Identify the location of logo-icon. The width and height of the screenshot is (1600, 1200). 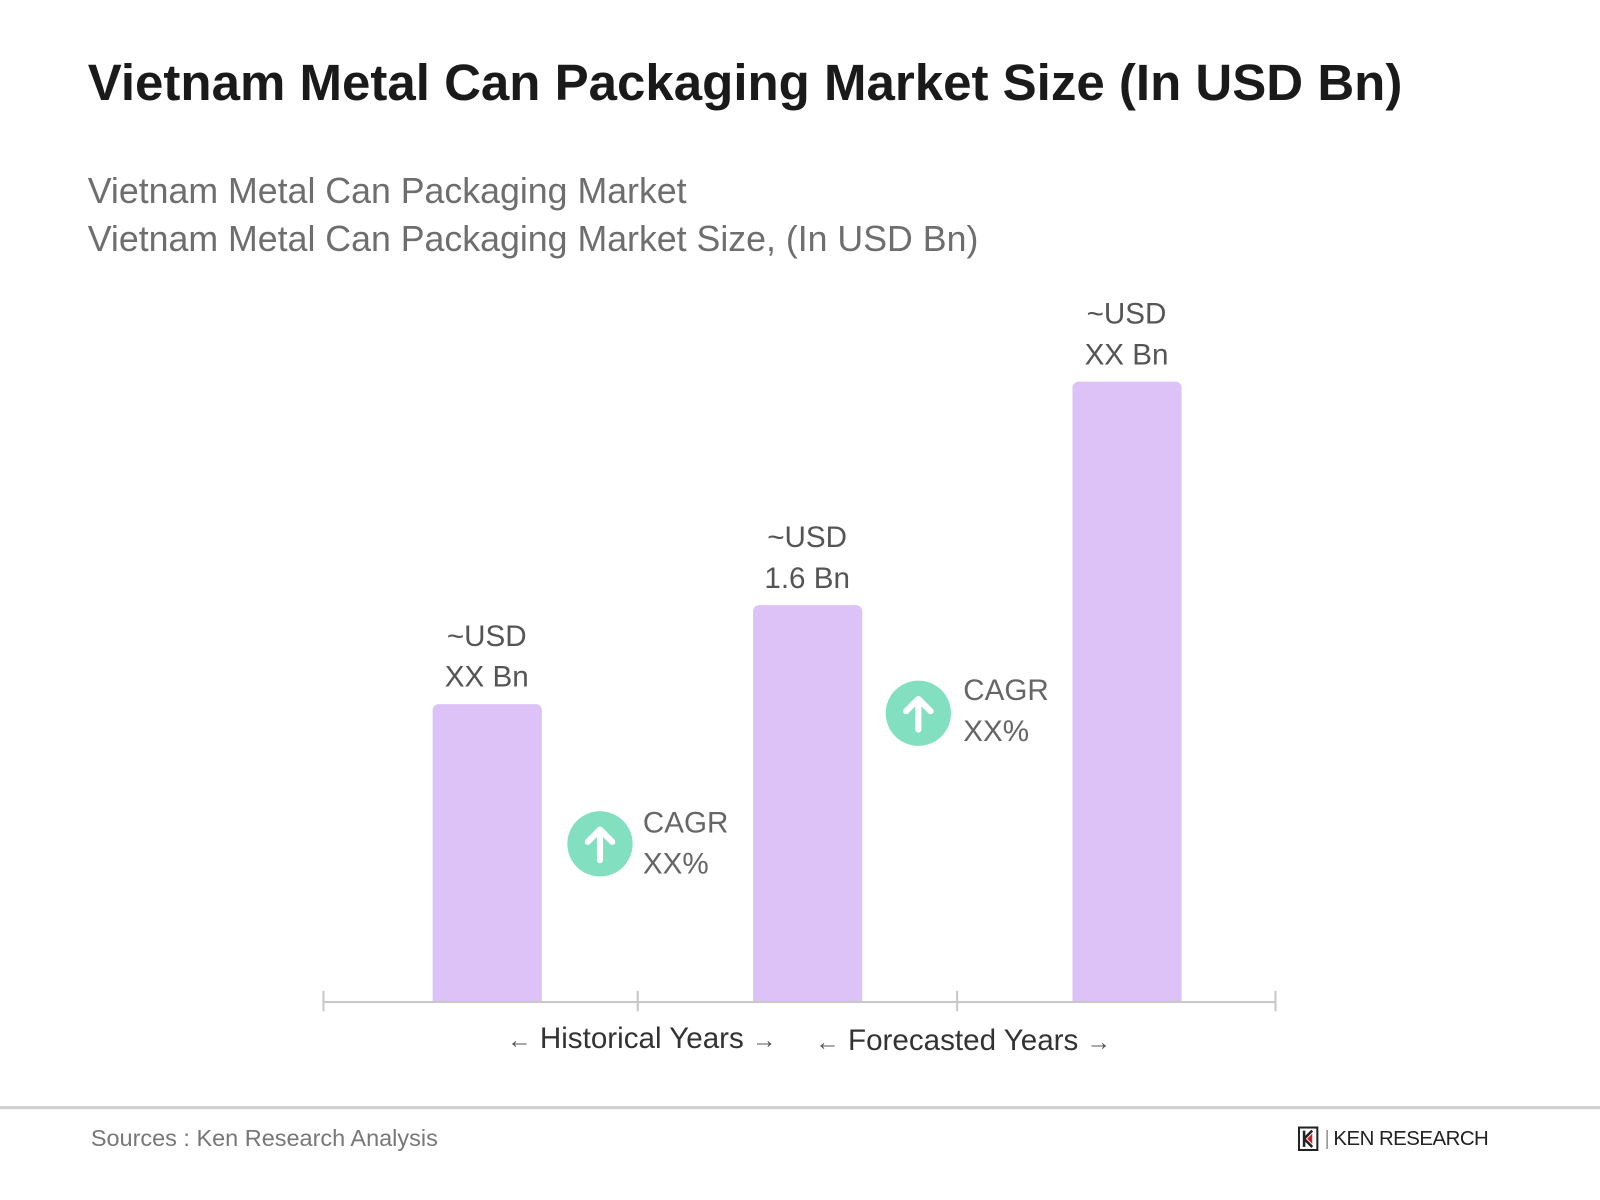
(1308, 1139).